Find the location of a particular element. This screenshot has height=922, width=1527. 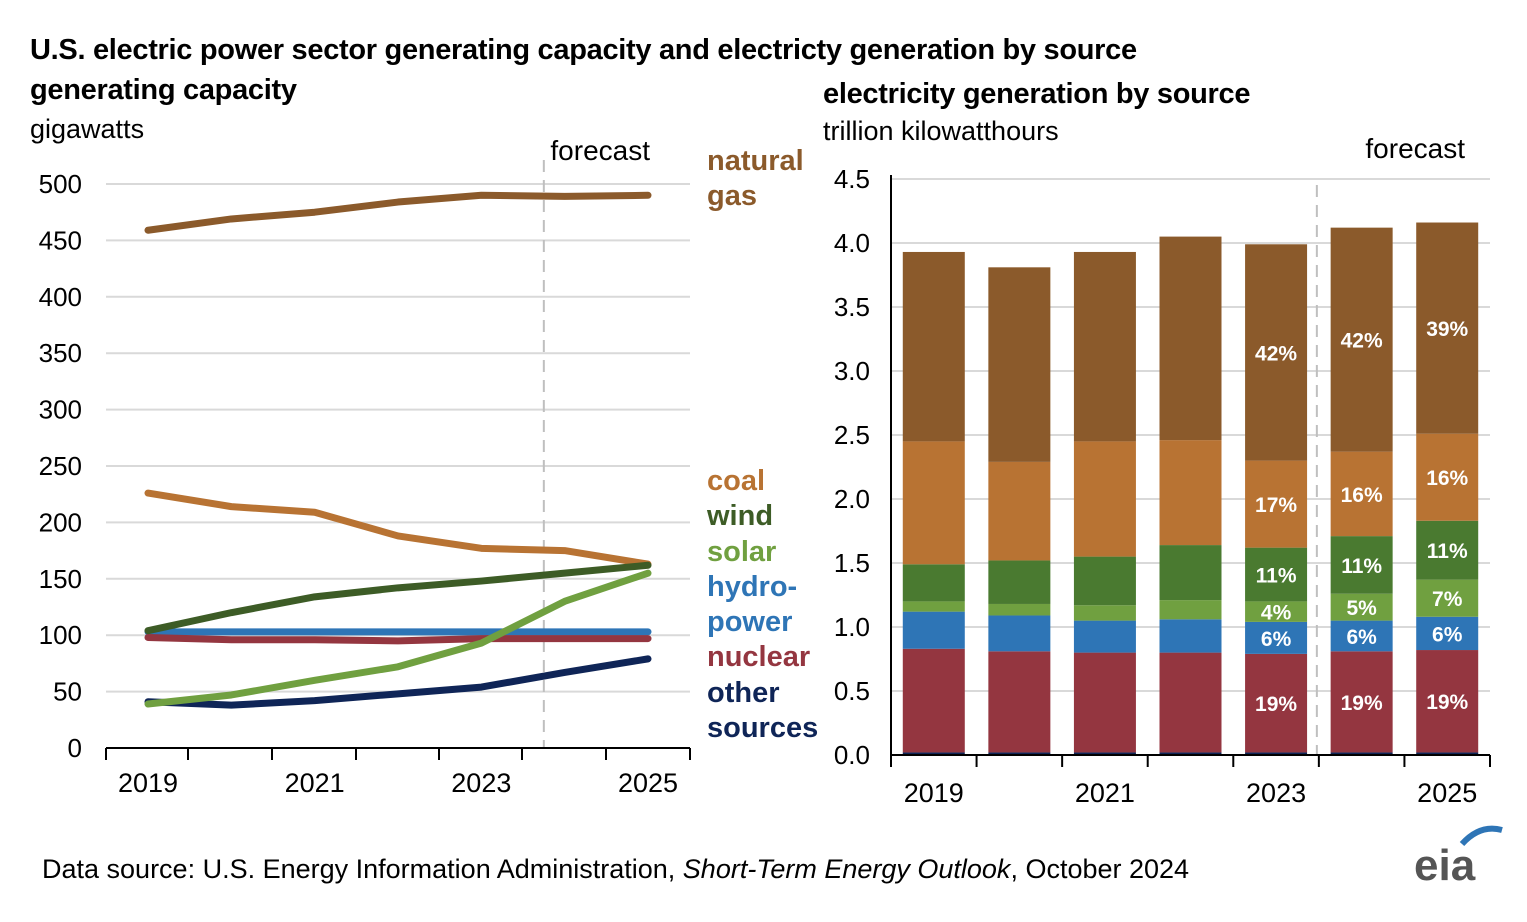

y-tick-label: 450 is located at coordinates (60, 240).